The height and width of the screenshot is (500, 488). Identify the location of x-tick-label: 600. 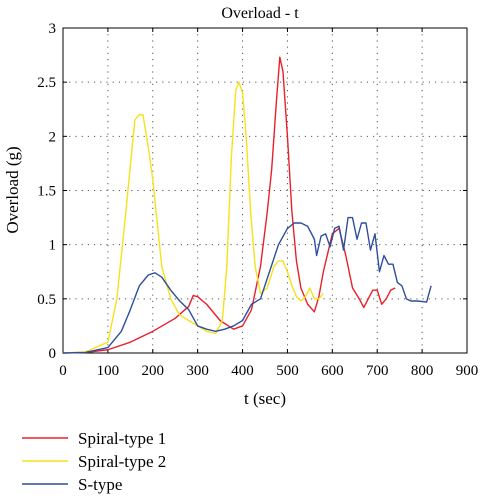
(332, 371).